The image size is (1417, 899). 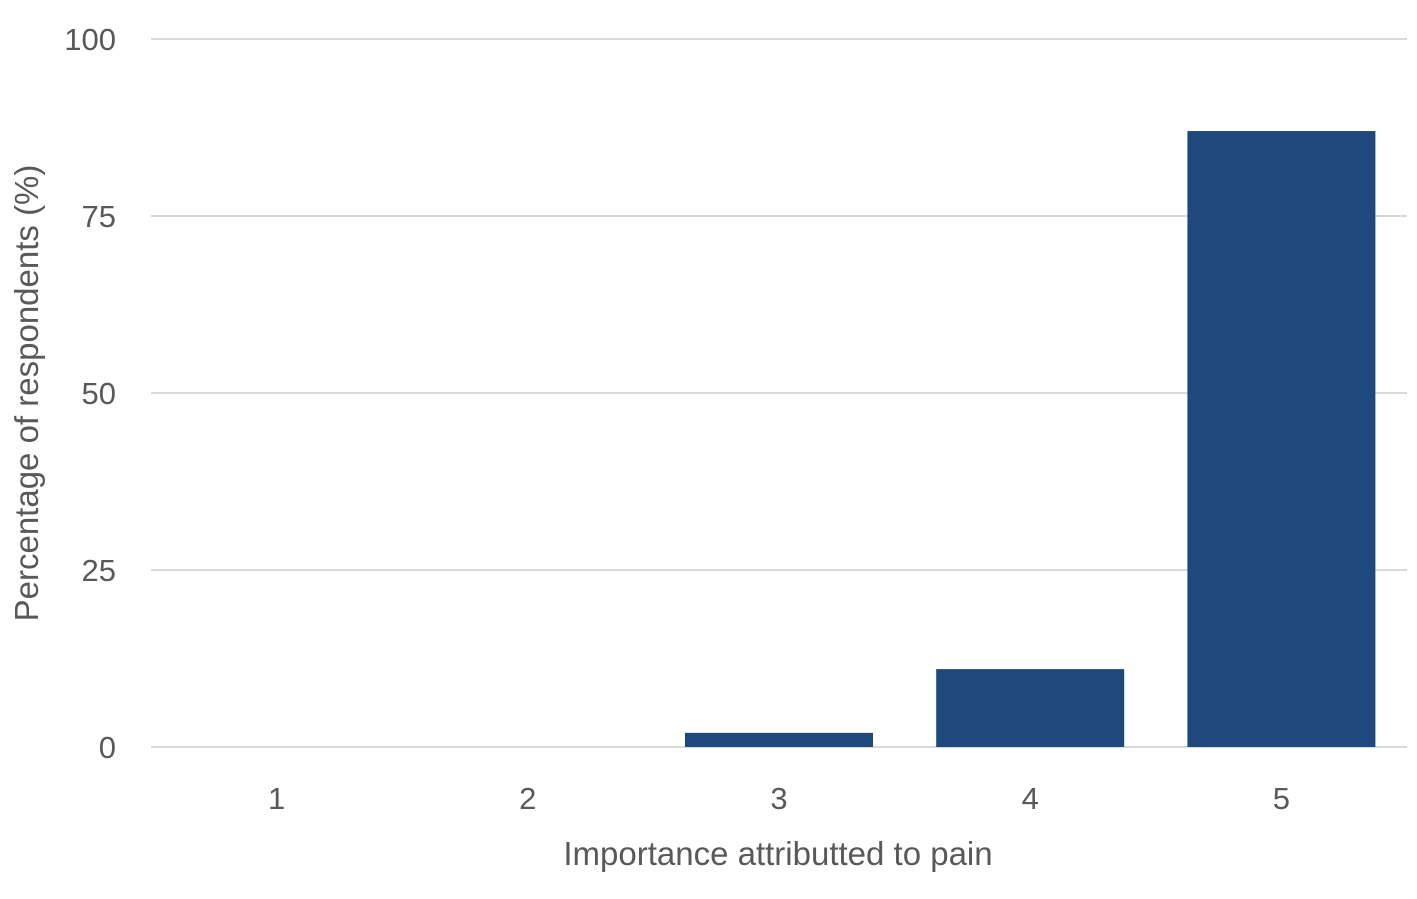 What do you see at coordinates (1281, 798) in the screenshot?
I see `x-tick-label: 5` at bounding box center [1281, 798].